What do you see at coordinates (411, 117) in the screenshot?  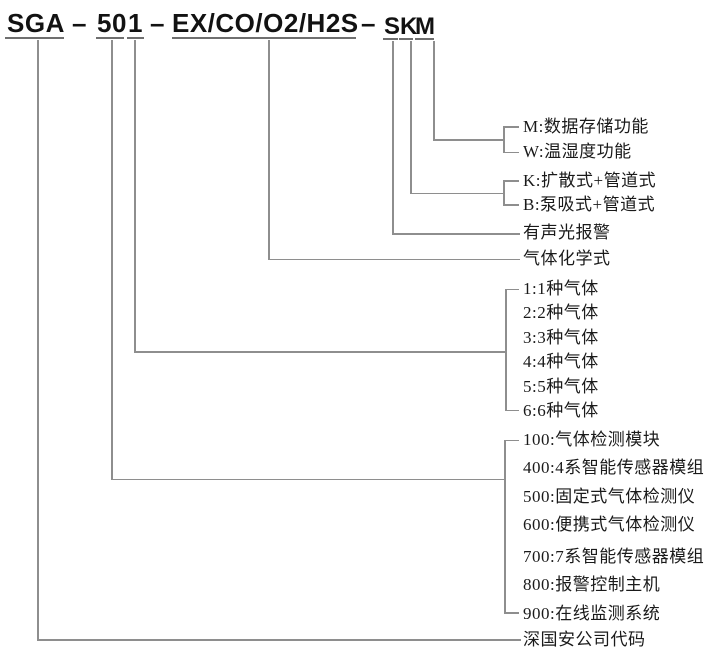 I see `line-sampling-vertical` at bounding box center [411, 117].